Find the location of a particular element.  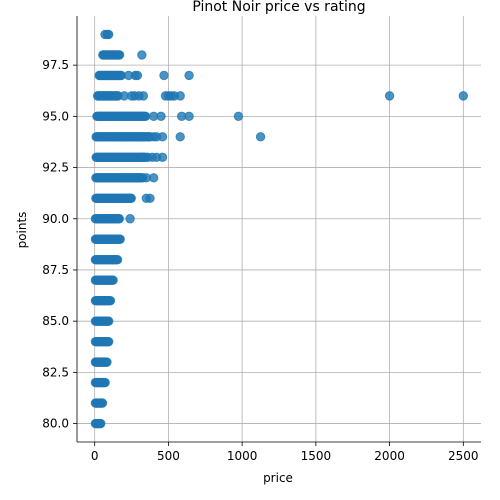

y-tick-label: 95.0 is located at coordinates (55, 116).